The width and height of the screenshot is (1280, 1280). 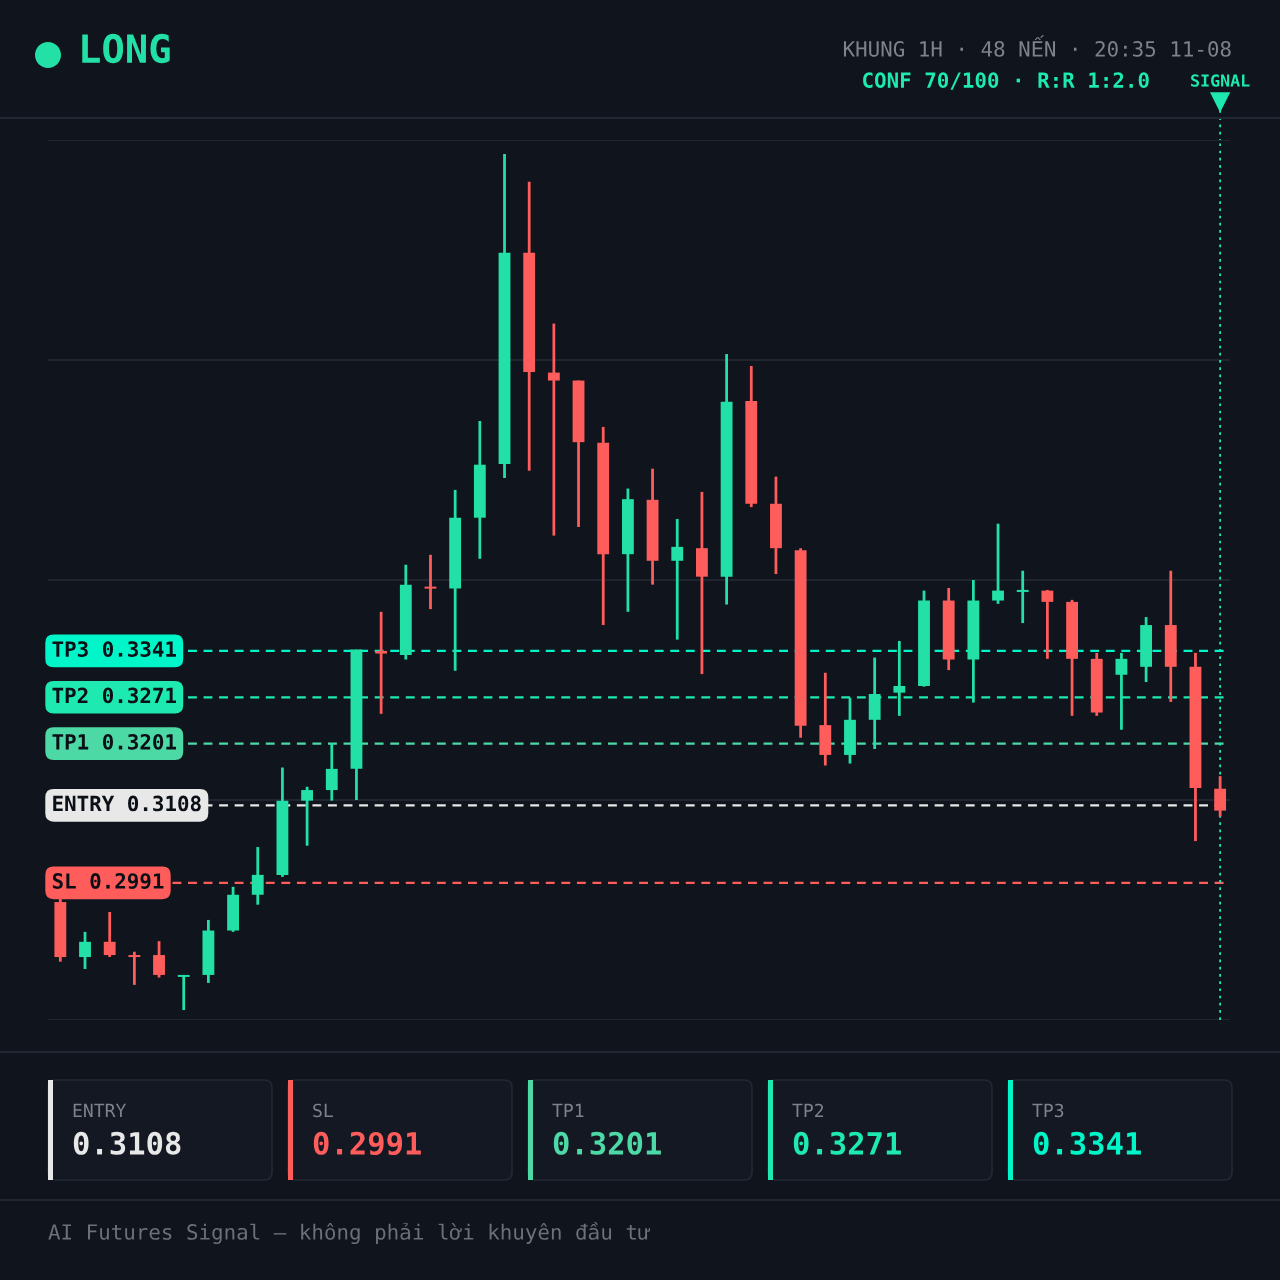 What do you see at coordinates (127, 1129) in the screenshot?
I see `text: ENTRY 0.3108` at bounding box center [127, 1129].